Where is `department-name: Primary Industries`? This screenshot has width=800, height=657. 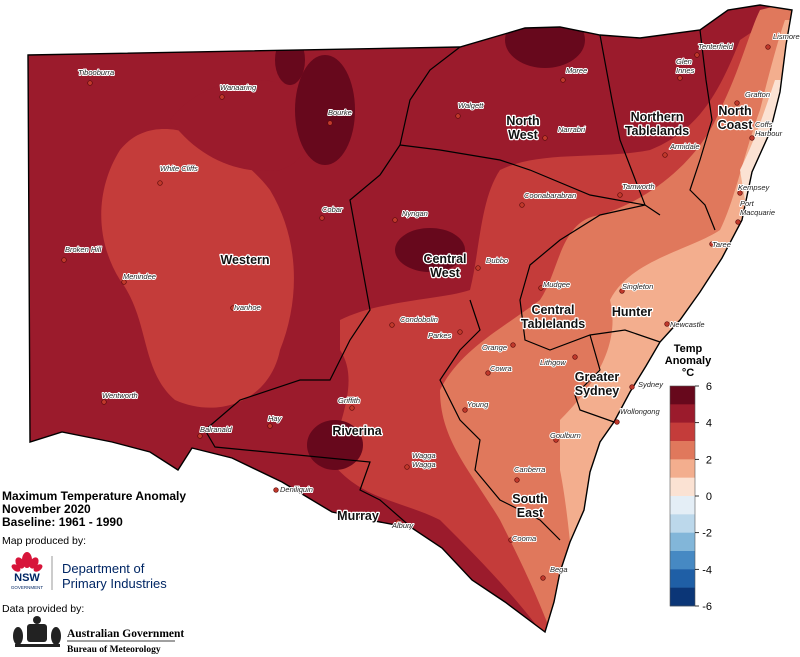
department-name: Primary Industries is located at coordinates (114, 583).